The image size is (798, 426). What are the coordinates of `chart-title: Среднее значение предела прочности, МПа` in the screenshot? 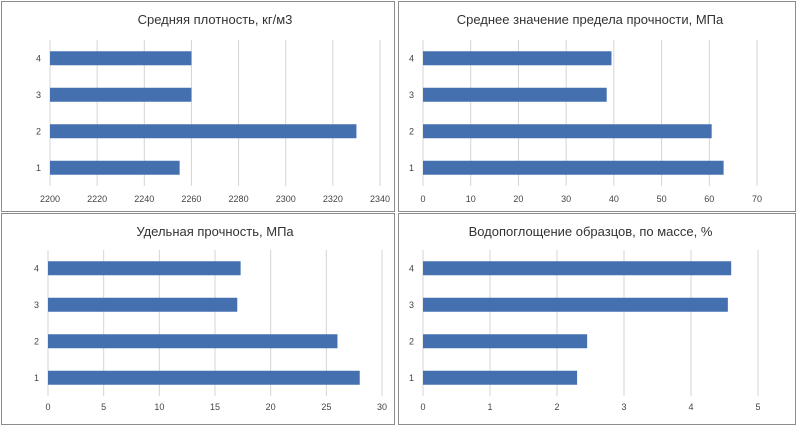 It's located at (590, 19).